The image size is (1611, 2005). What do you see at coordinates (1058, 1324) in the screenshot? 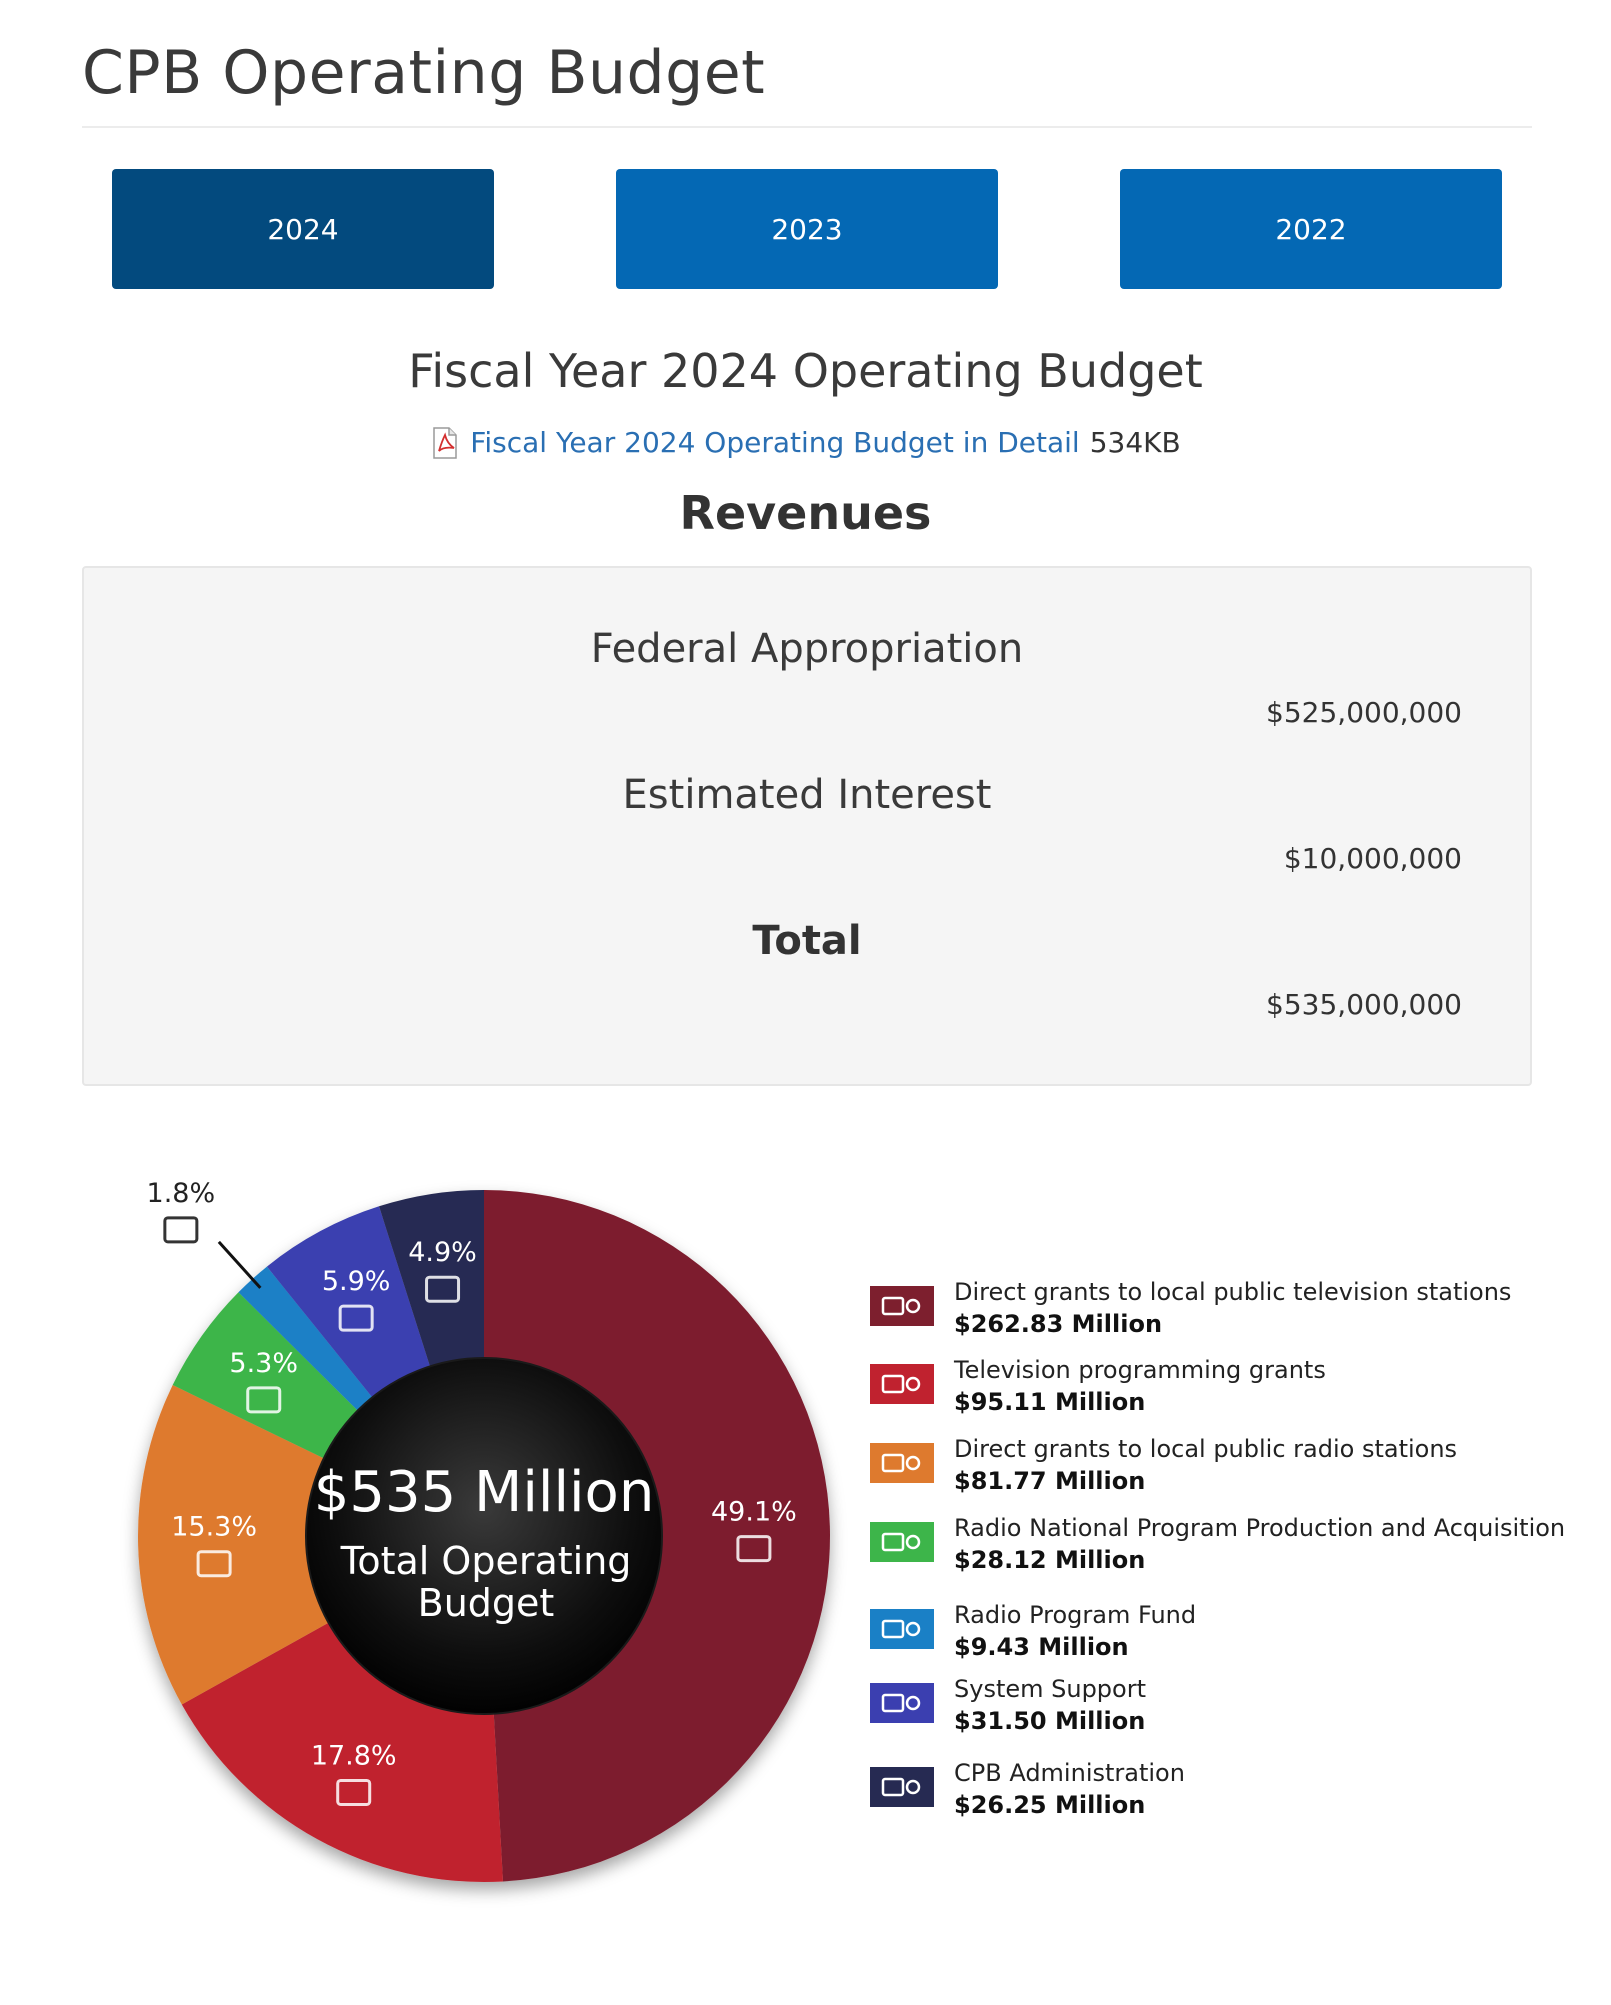
I see `legend-value: $262.83 Million` at bounding box center [1058, 1324].